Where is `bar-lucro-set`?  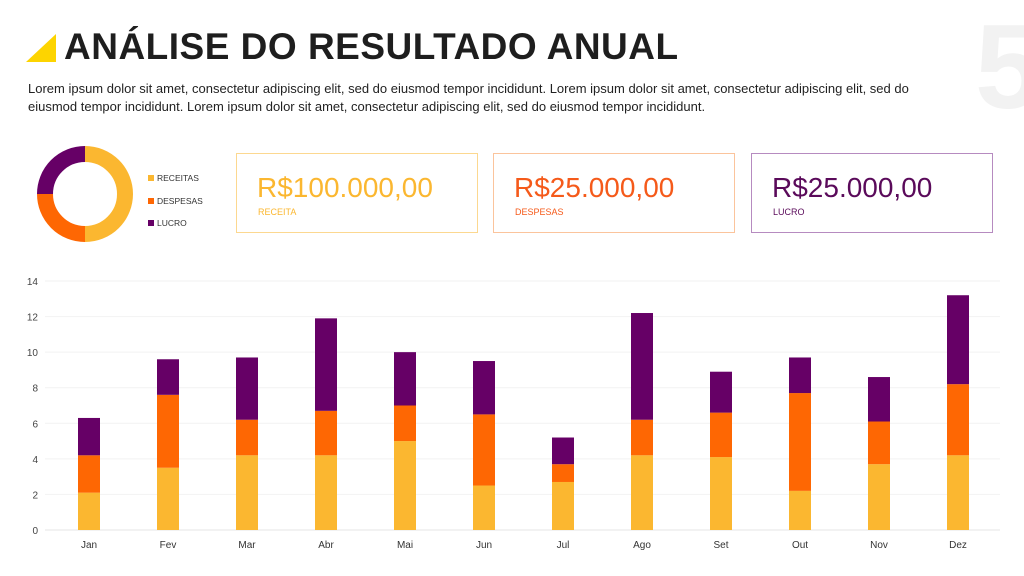
bar-lucro-set is located at coordinates (721, 392).